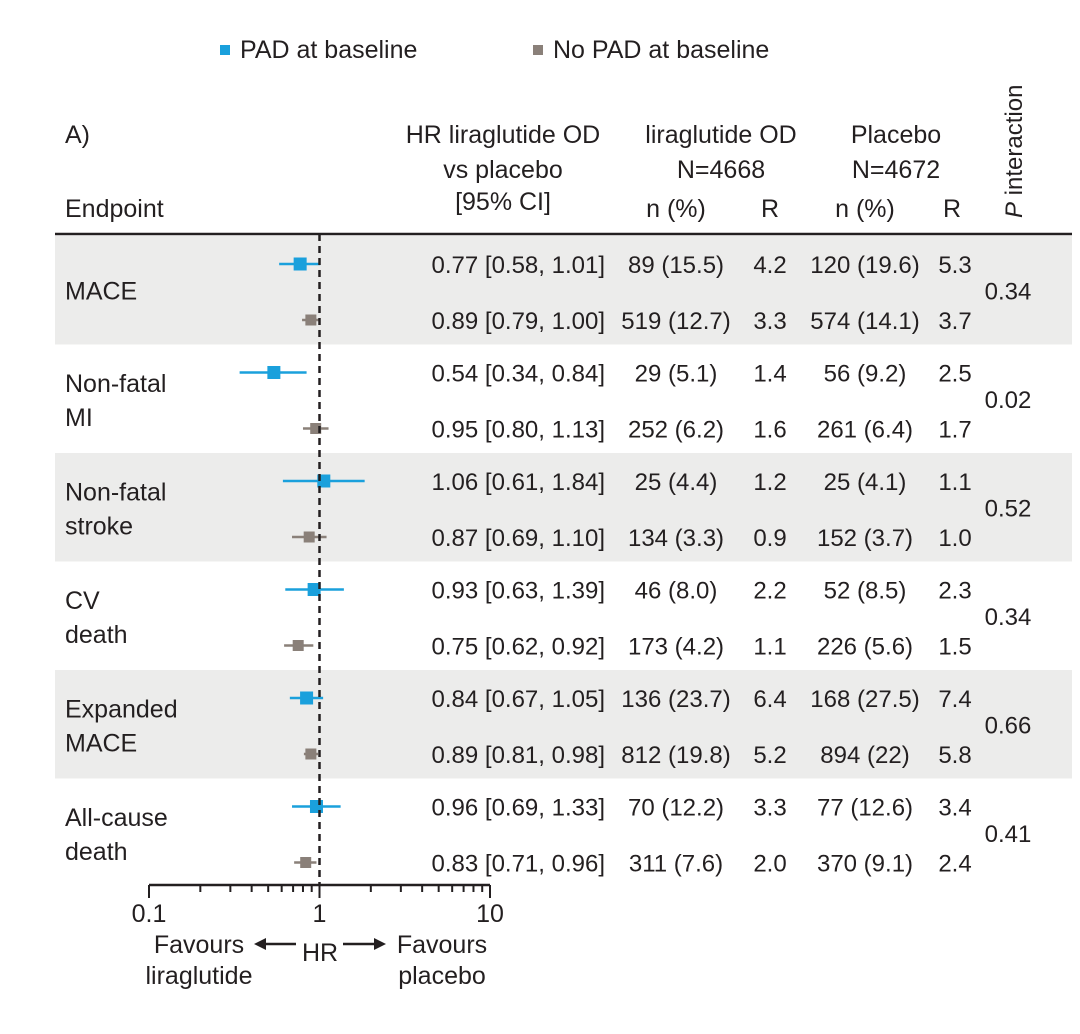  What do you see at coordinates (676, 209) in the screenshot?
I see `header-lira-n-pct: n (%)` at bounding box center [676, 209].